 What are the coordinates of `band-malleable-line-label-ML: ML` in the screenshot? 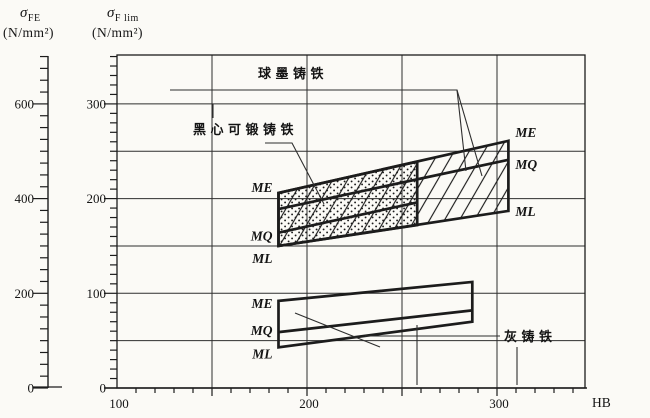 It's located at (261, 258).